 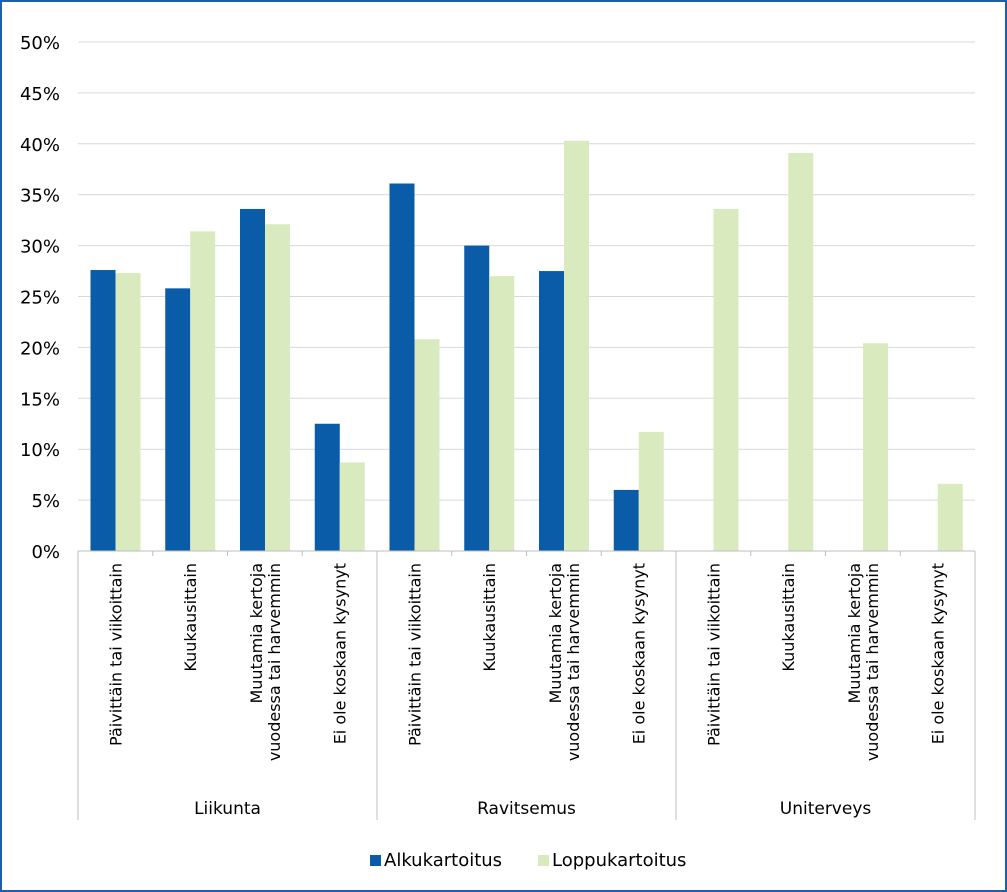 What do you see at coordinates (45, 501) in the screenshot?
I see `y-tick-label: 5%` at bounding box center [45, 501].